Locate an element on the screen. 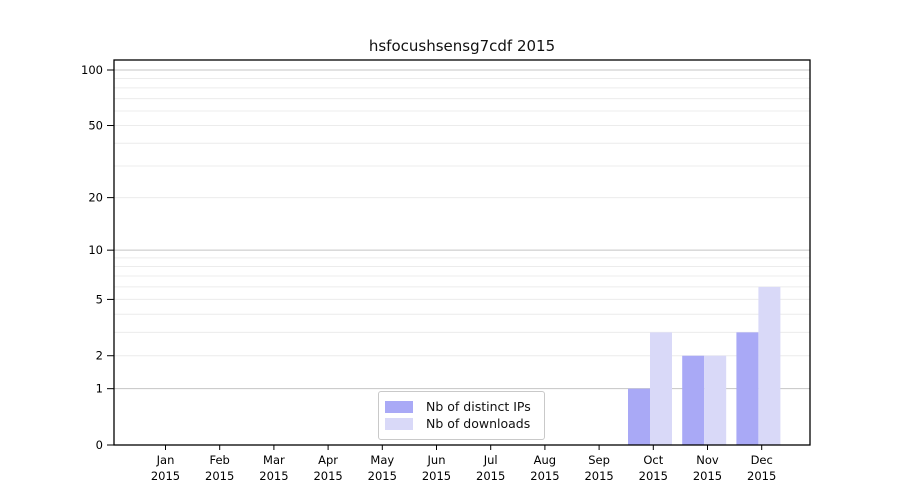  y-tick-label: 2 is located at coordinates (99, 356).